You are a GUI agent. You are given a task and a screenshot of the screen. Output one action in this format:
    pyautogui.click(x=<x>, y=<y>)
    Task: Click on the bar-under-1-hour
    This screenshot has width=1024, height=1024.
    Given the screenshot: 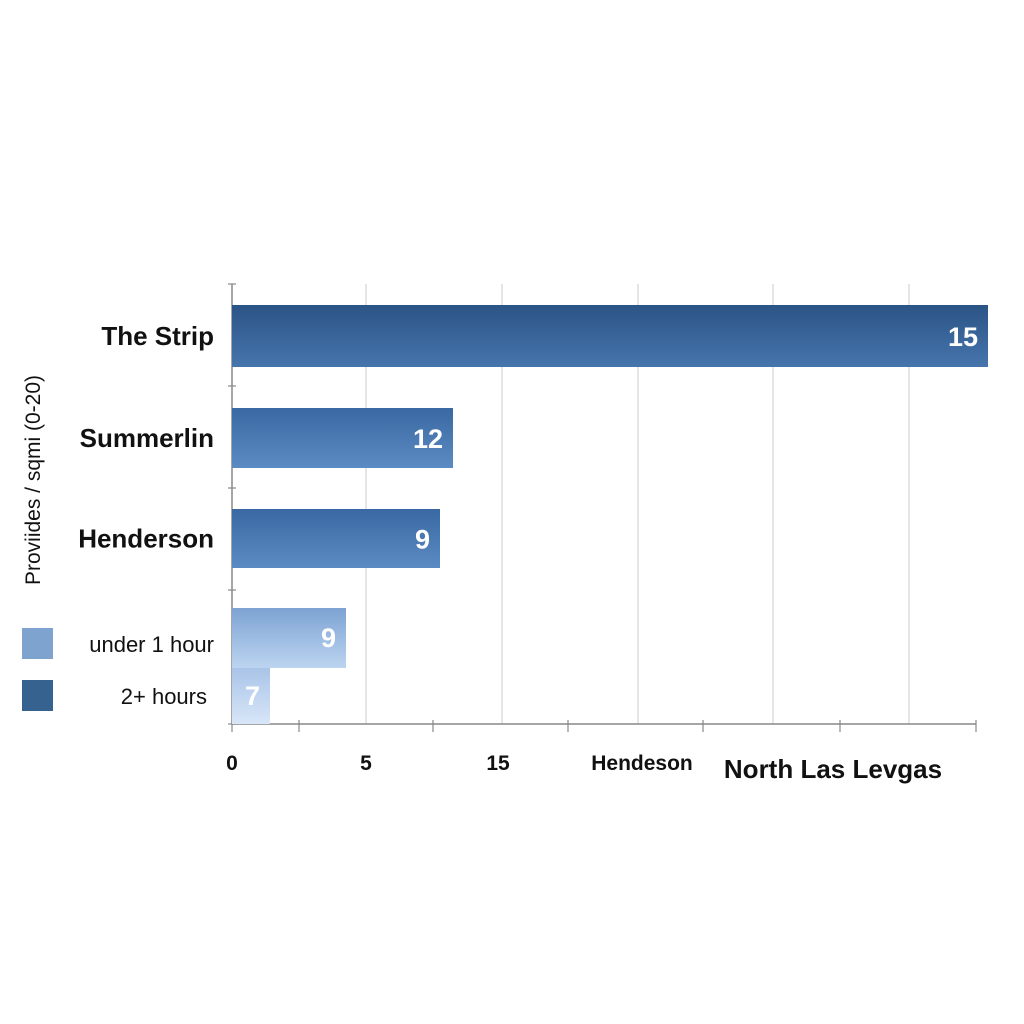 What is the action you would take?
    pyautogui.click(x=289, y=638)
    